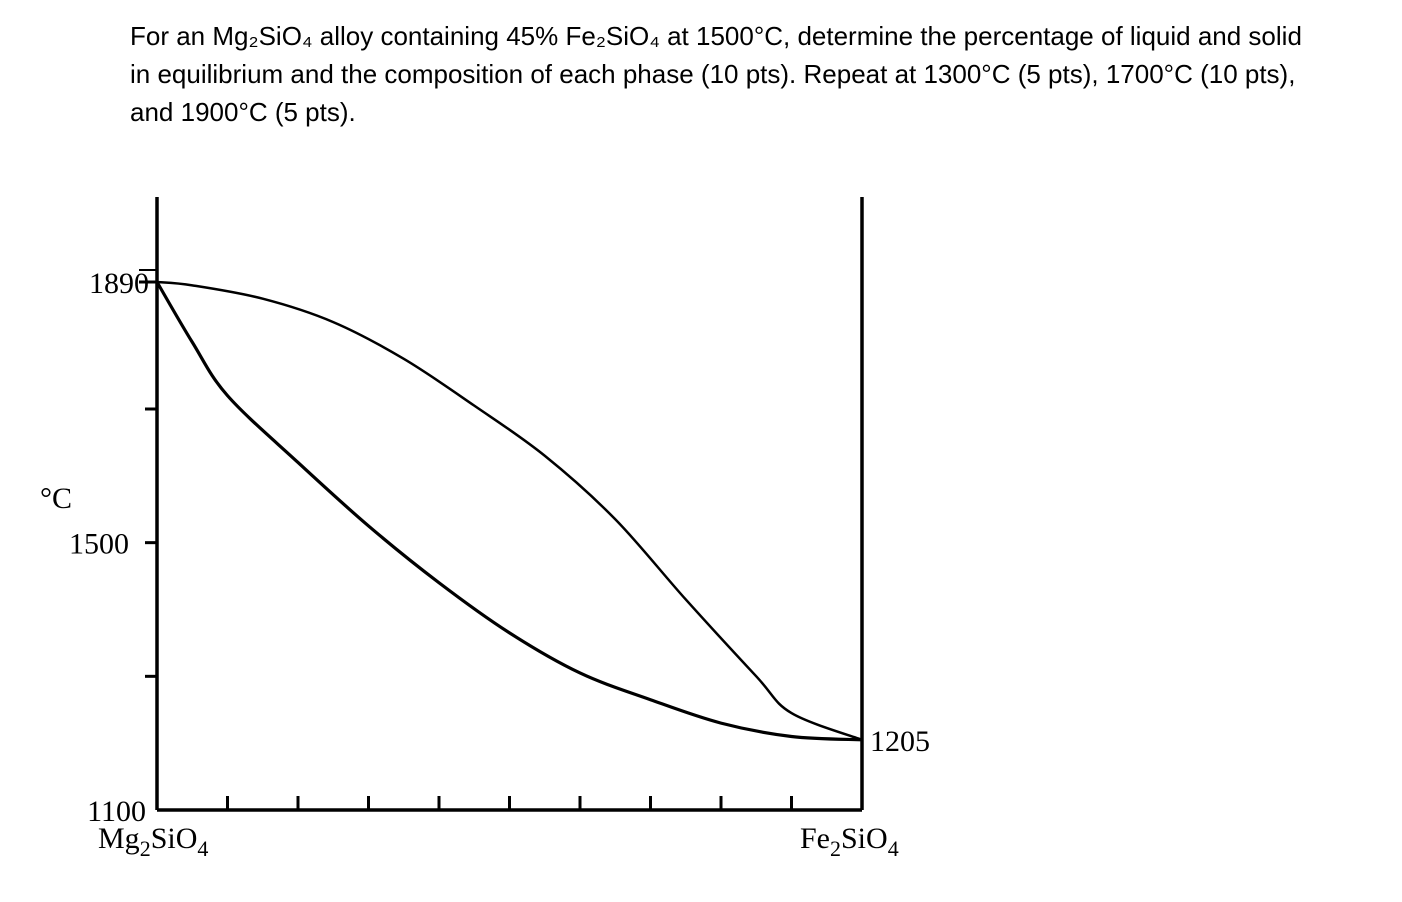  Describe the element at coordinates (145, 848) in the screenshot. I see `x-label-left-composition-subscript: 2` at that location.